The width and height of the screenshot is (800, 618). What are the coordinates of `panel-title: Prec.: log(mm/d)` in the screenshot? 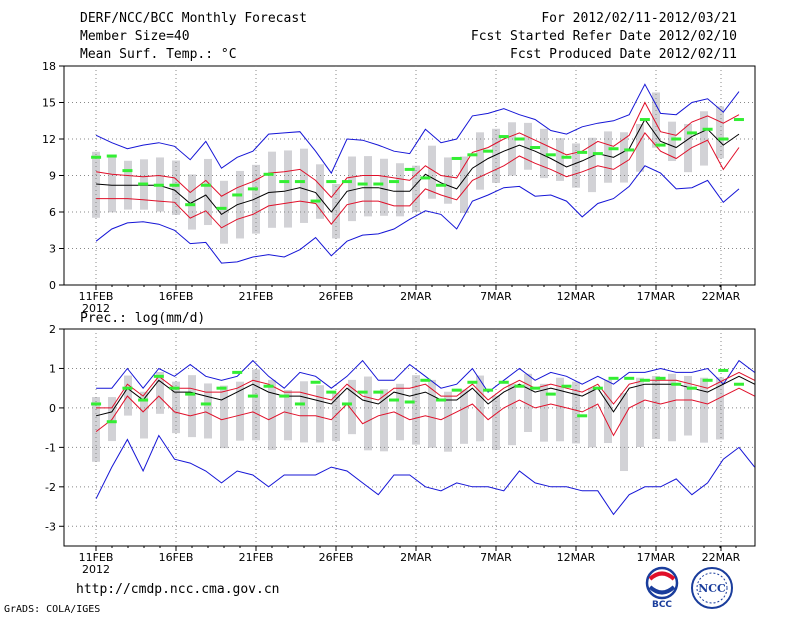 It's located at (142, 318).